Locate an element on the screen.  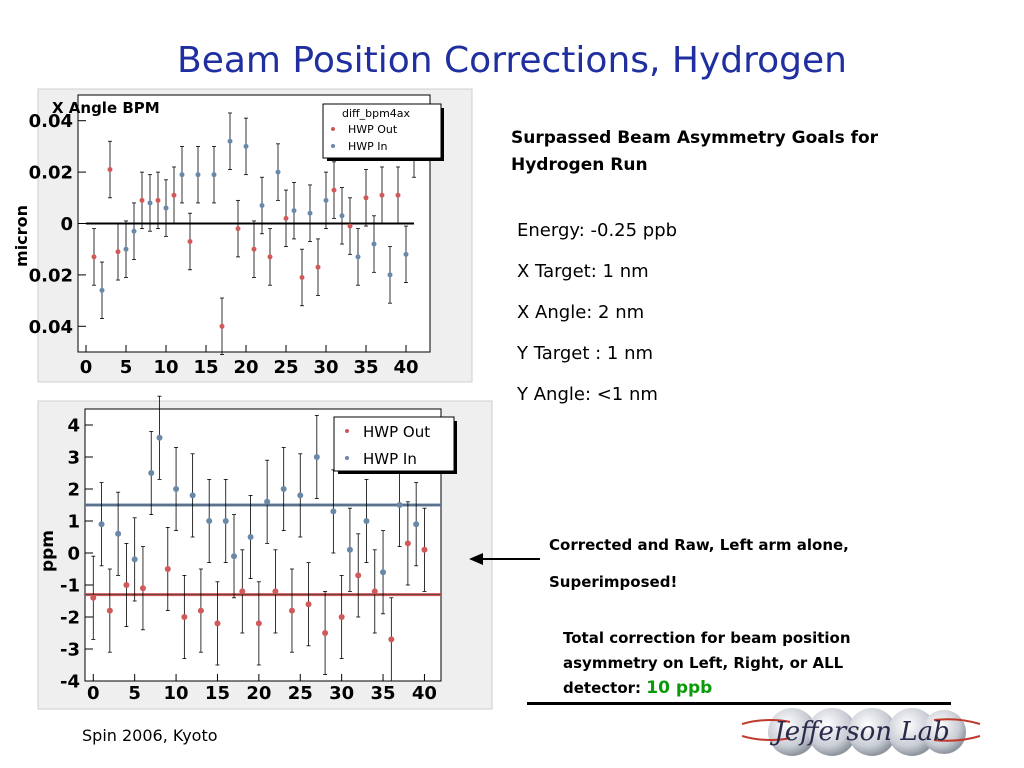
note-total-value: 10 ppb is located at coordinates (679, 688).